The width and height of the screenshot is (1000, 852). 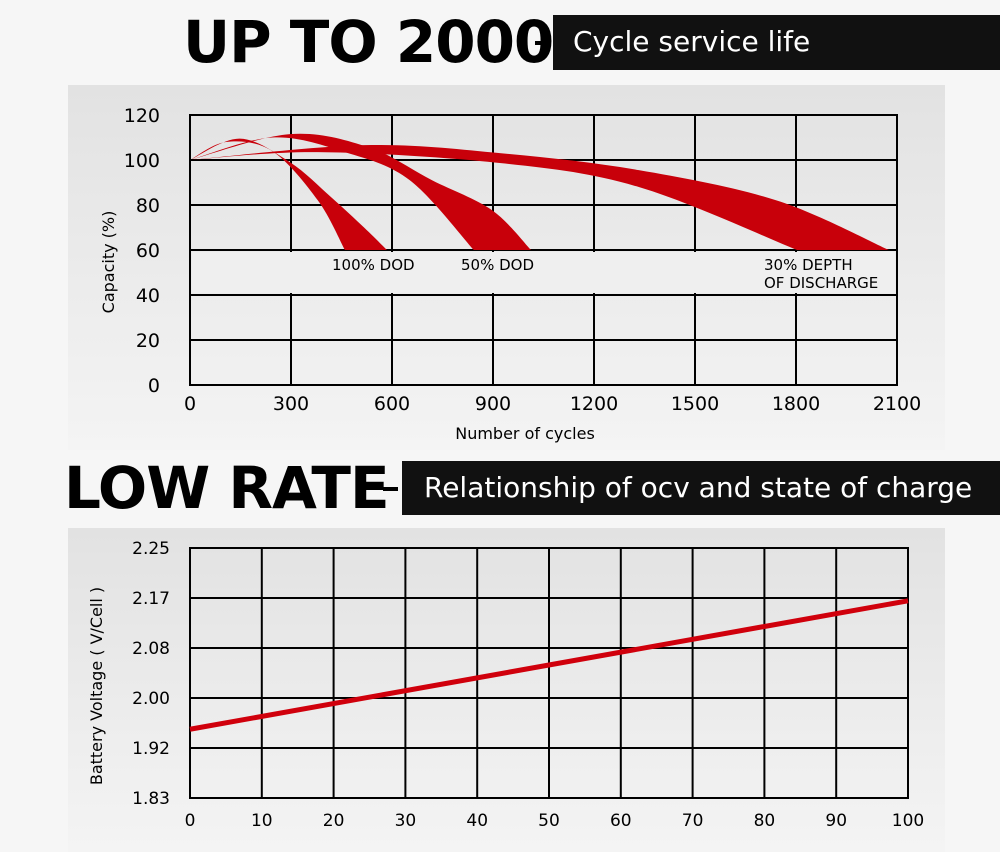 What do you see at coordinates (392, 404) in the screenshot?
I see `chart1-xtick: 600` at bounding box center [392, 404].